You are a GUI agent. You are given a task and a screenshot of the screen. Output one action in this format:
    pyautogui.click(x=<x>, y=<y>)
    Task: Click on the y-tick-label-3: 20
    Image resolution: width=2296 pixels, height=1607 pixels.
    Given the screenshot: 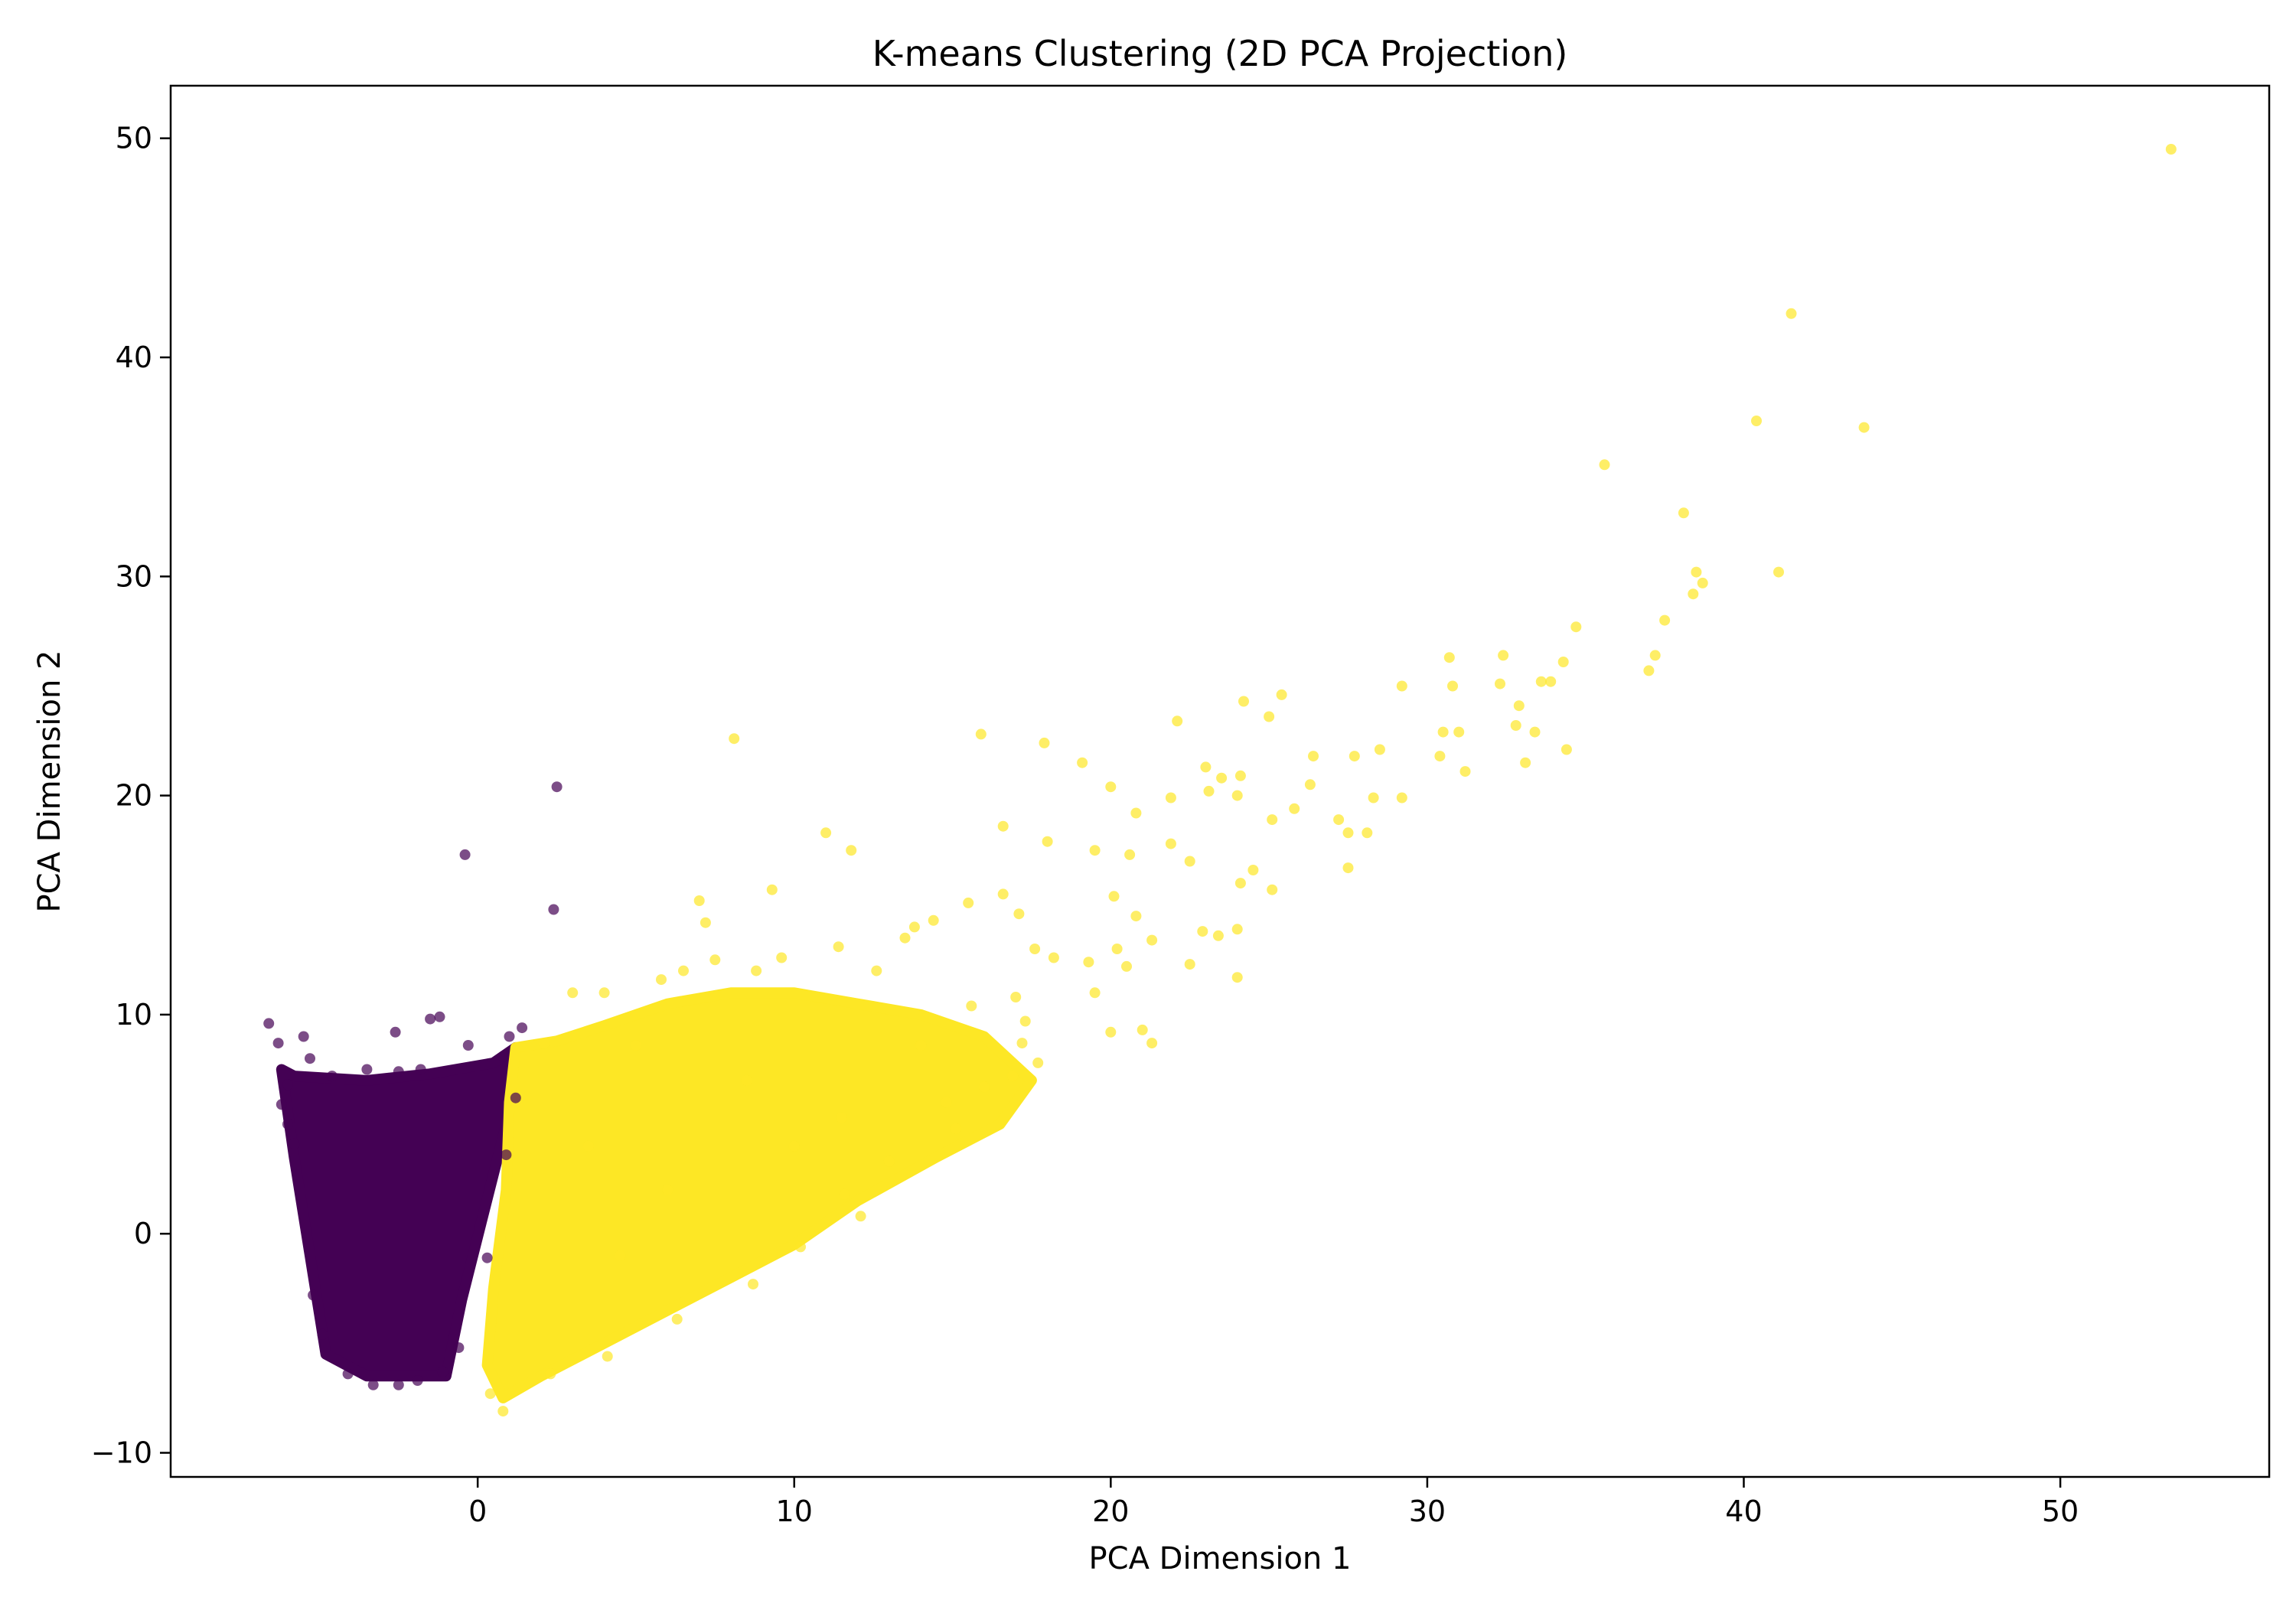 What is the action you would take?
    pyautogui.click(x=134, y=796)
    